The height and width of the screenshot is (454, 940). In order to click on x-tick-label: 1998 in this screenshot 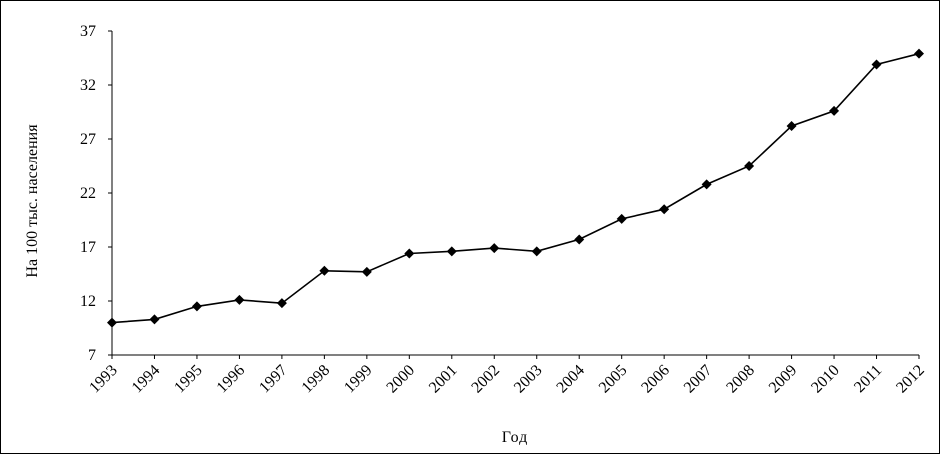, I will do `click(316, 379)`.